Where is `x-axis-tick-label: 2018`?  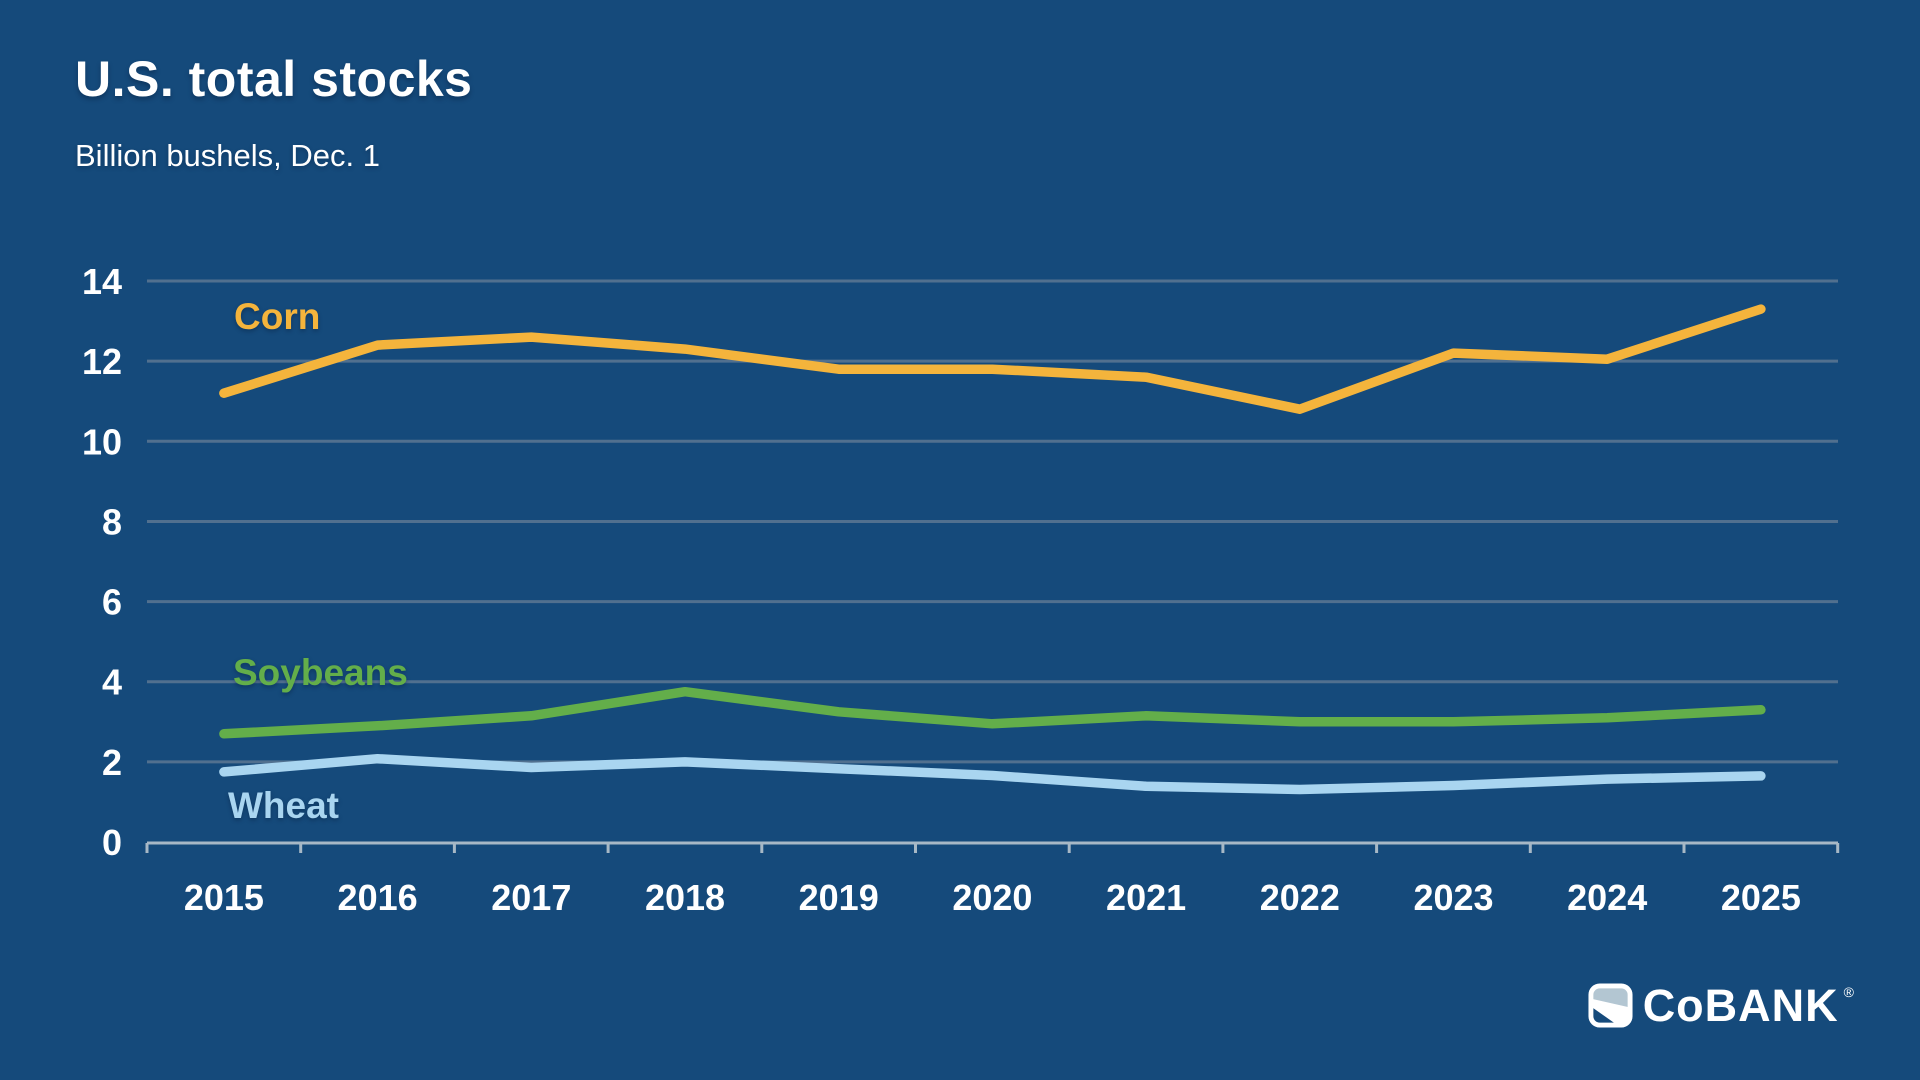 x-axis-tick-label: 2018 is located at coordinates (685, 897).